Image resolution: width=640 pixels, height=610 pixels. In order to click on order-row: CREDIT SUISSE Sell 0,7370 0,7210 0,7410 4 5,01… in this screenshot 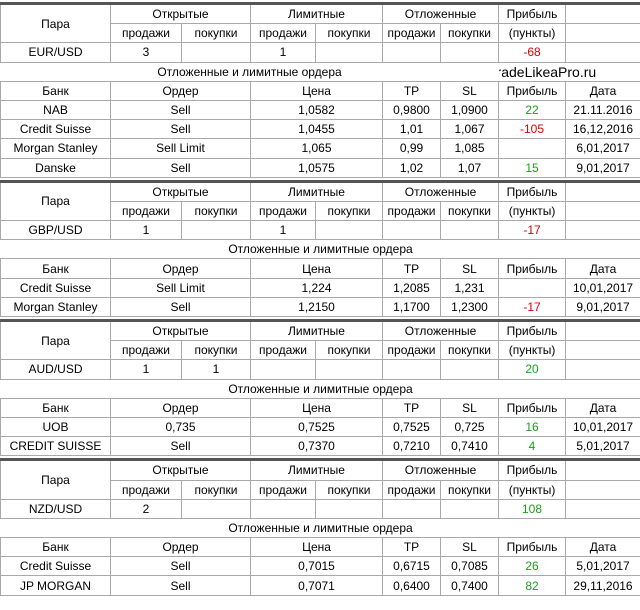, I will do `click(320, 446)`.